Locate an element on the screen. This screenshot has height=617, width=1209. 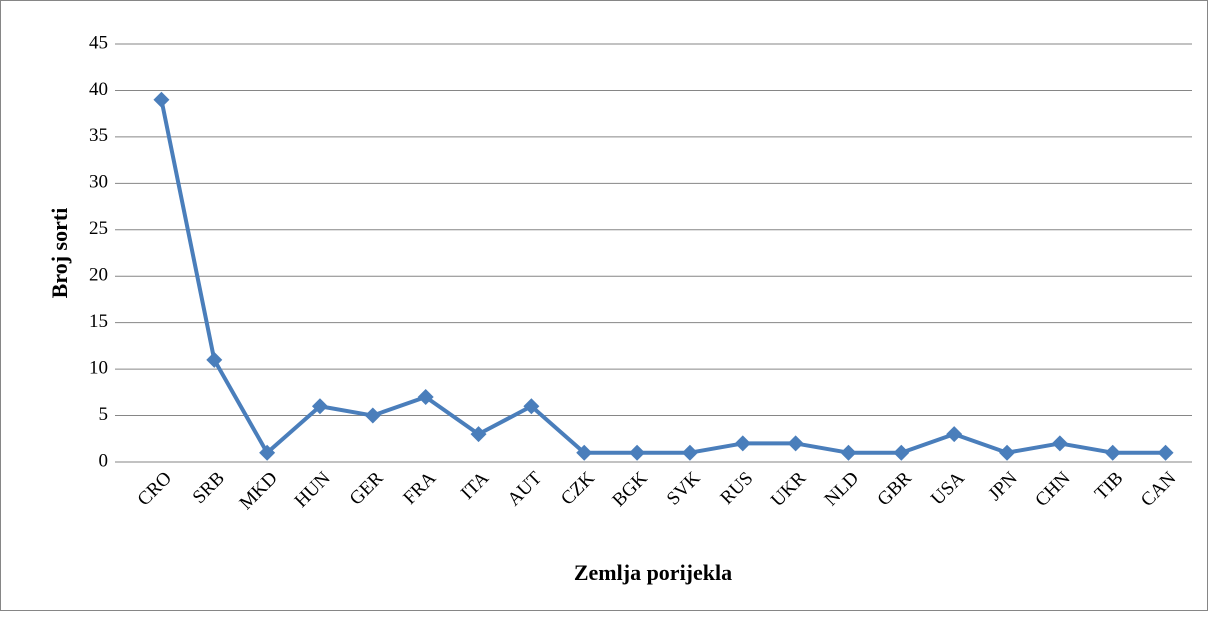
y-tick-label: 25 is located at coordinates (98, 228).